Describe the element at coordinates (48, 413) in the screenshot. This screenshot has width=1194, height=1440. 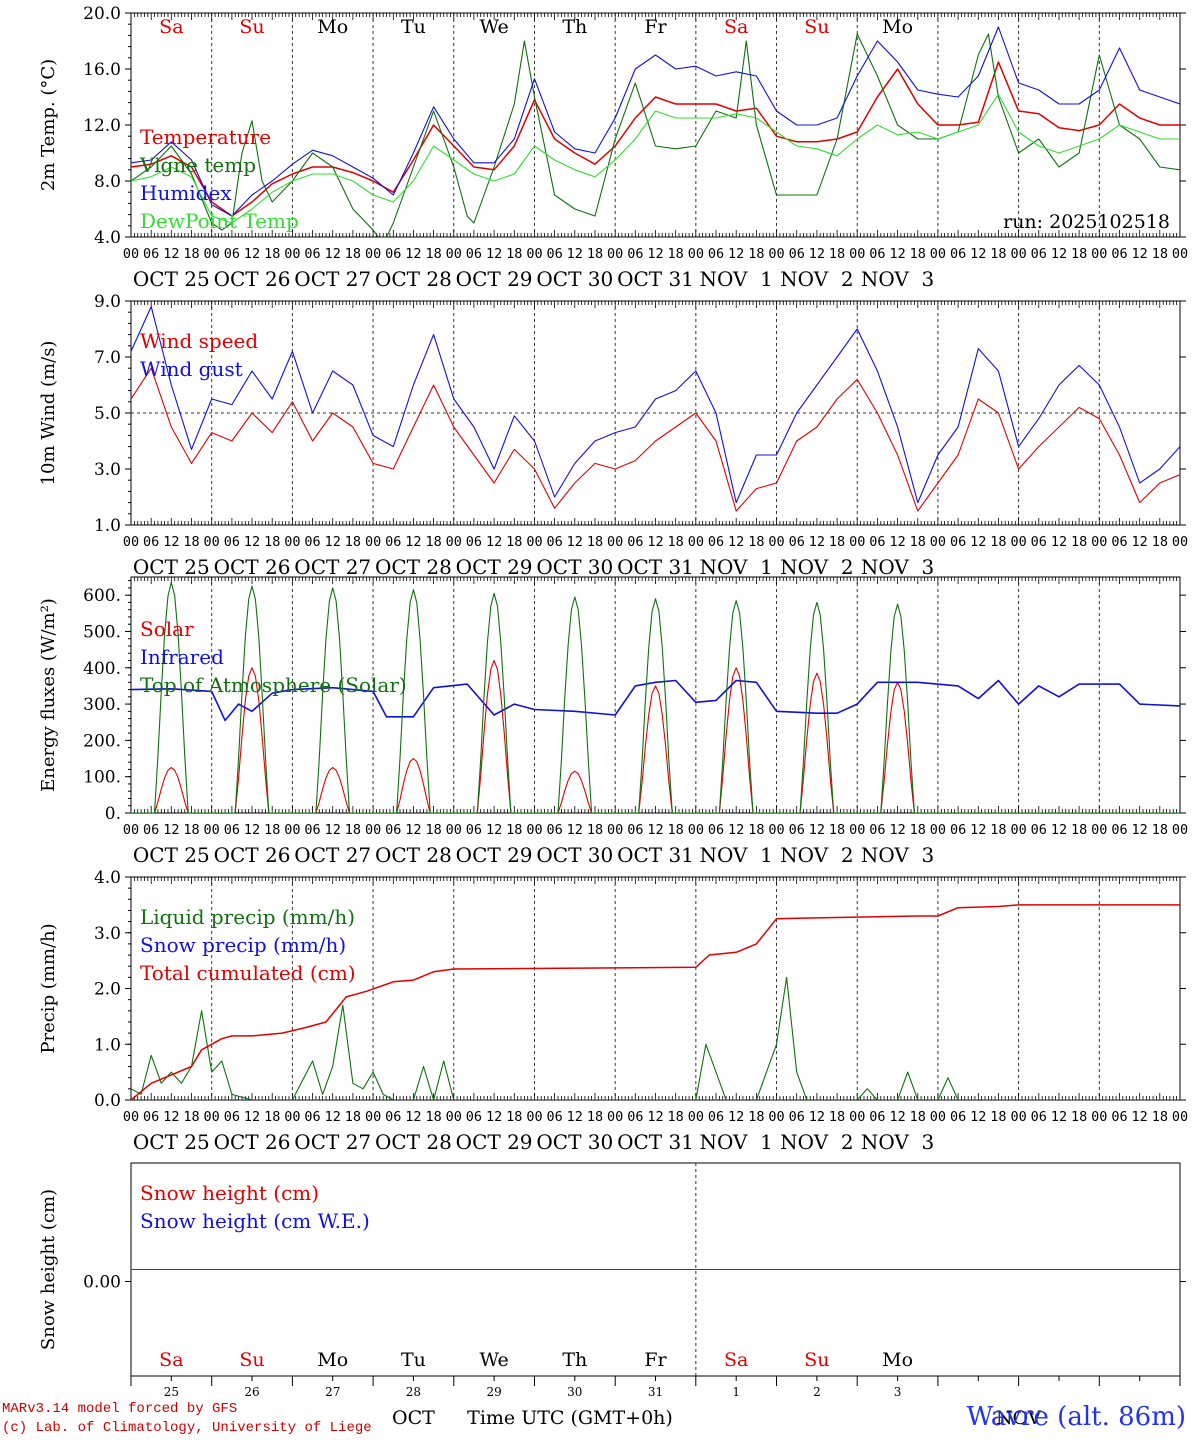
I see `y-axis-label: 10m Wind (m/s)` at that location.